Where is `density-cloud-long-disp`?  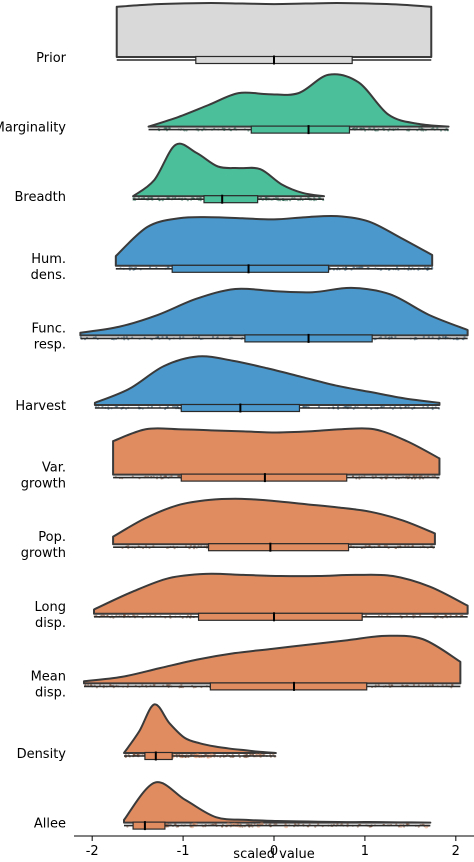 density-cloud-long-disp is located at coordinates (281, 593).